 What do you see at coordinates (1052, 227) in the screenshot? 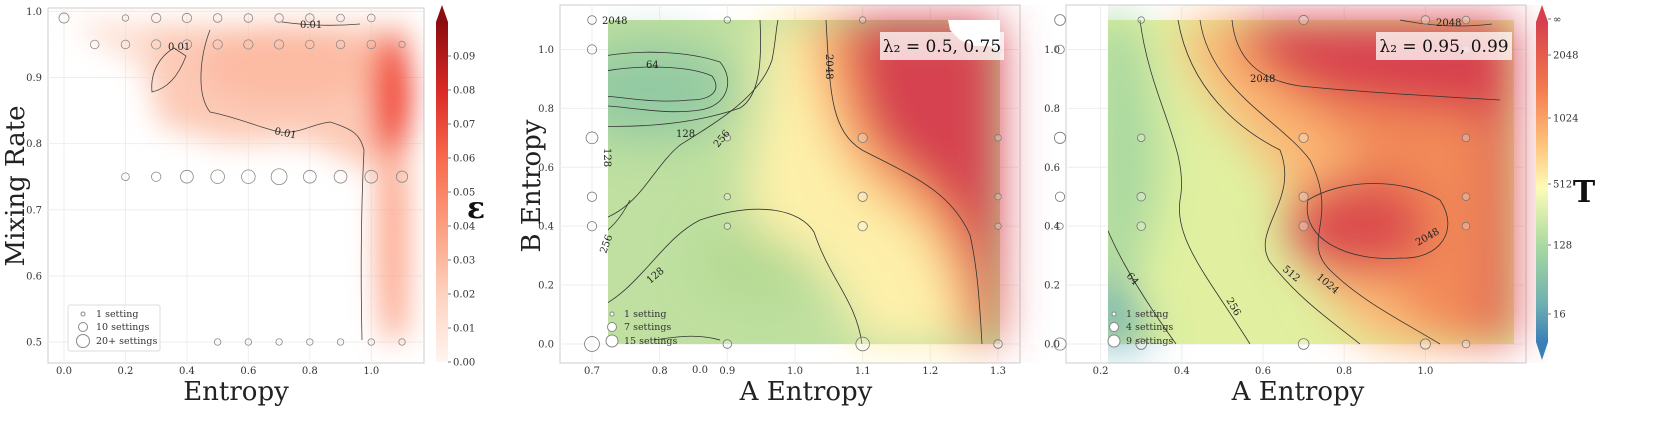
I see `y-tick-label: 0.4` at bounding box center [1052, 227].